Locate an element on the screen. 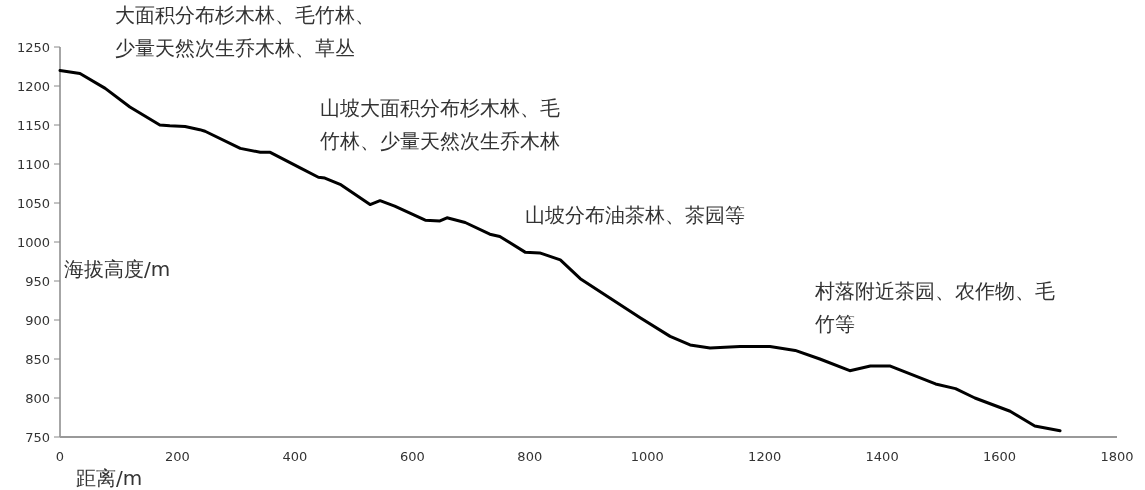 Image resolution: width=1145 pixels, height=490 pixels. y-tick-label: 900 is located at coordinates (37, 320).